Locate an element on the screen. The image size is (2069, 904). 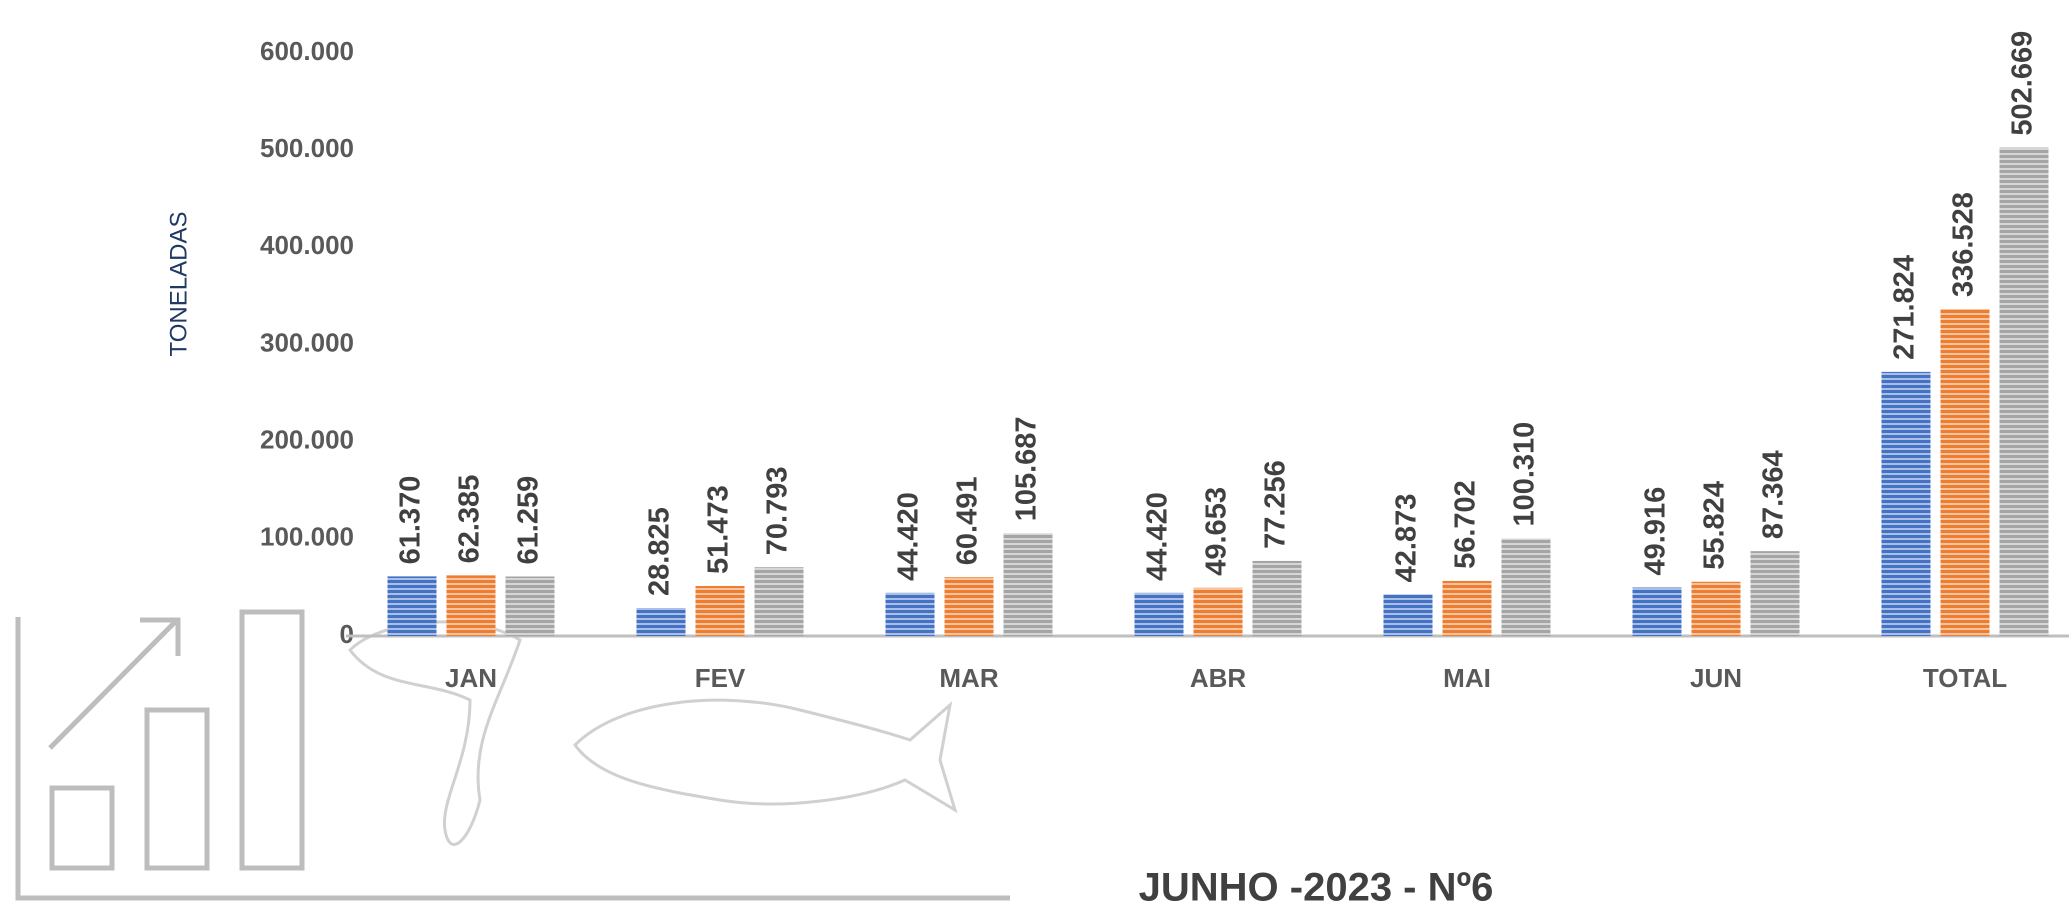
y-tick-label: 600.000 is located at coordinates (307, 51).